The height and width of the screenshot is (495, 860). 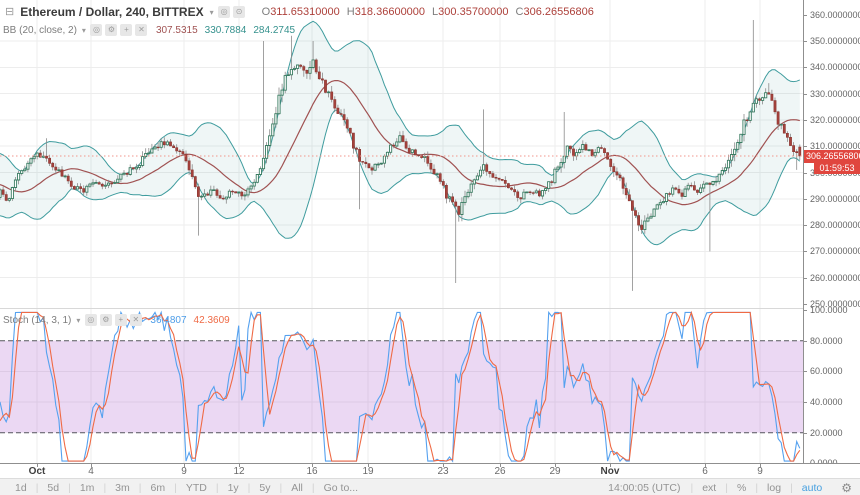 I want to click on stoch-tick-label: 20.0000, so click(x=826, y=433).